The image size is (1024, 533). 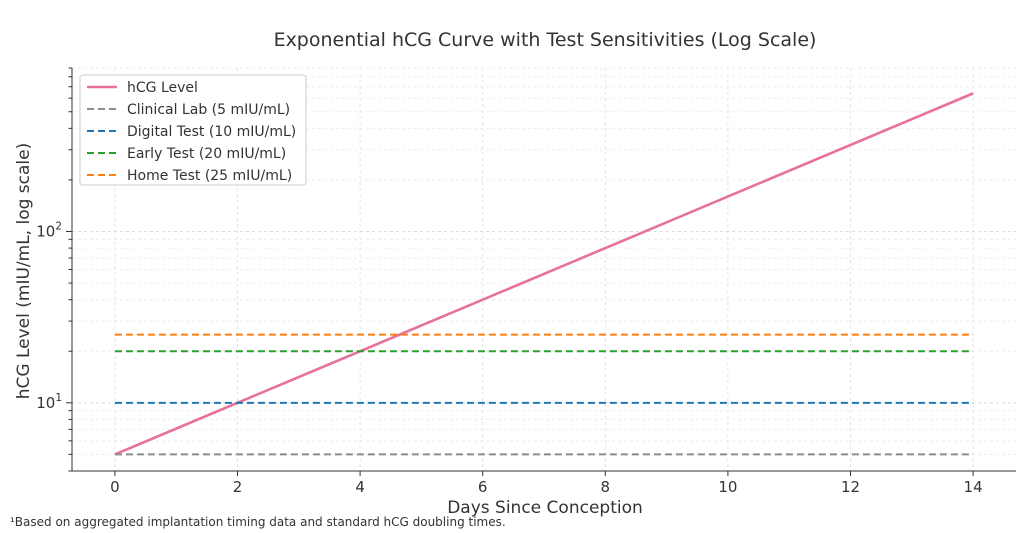 I want to click on x-tick-label: 12, so click(x=850, y=487).